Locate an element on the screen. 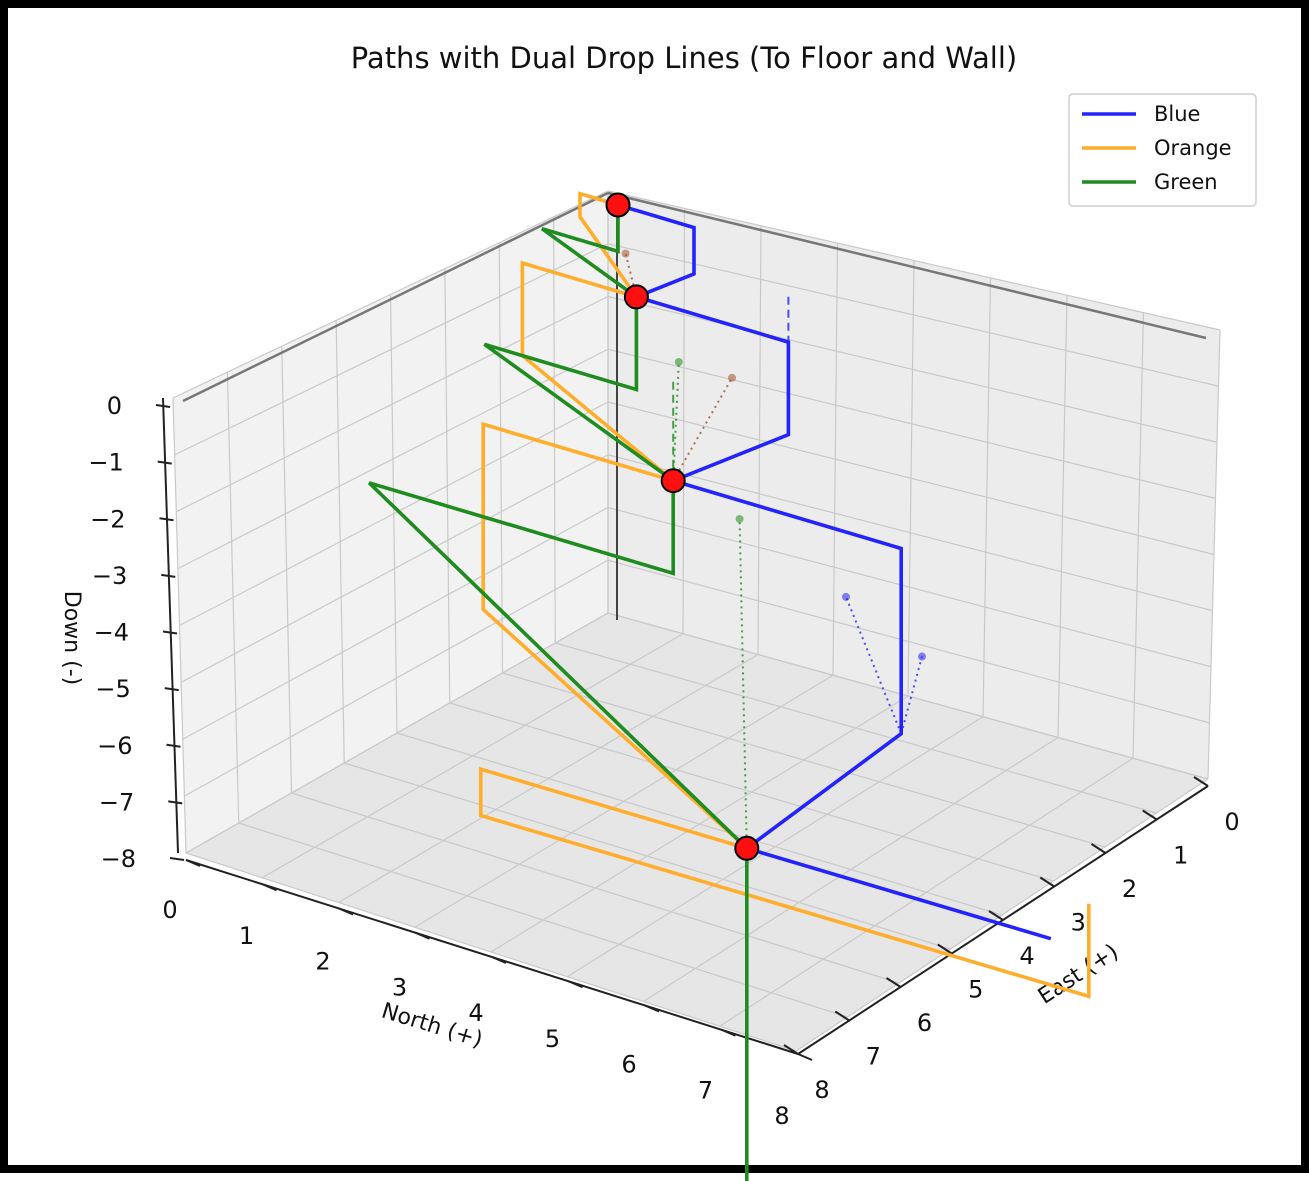 The width and height of the screenshot is (1309, 1181). east-tick-label: 3 is located at coordinates (1078, 923).